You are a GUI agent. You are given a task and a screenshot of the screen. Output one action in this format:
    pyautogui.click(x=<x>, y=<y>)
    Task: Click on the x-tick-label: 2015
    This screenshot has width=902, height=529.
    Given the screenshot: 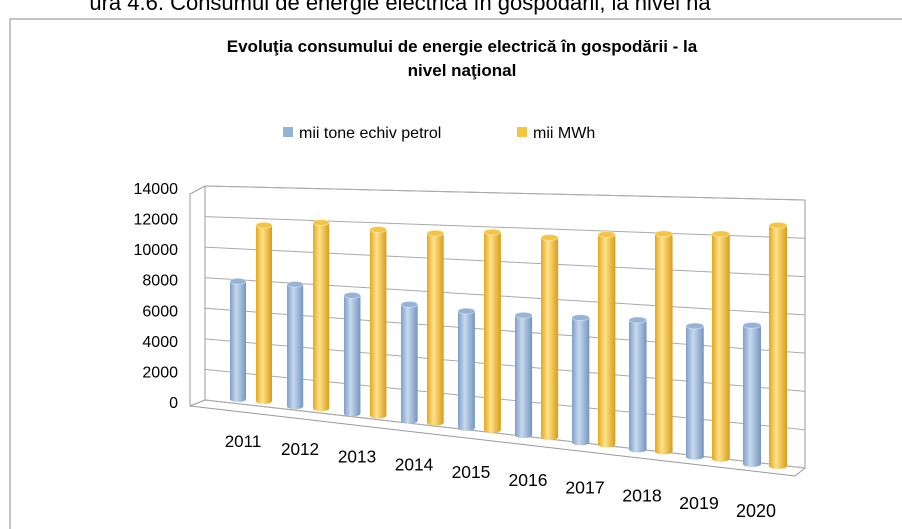 What is the action you would take?
    pyautogui.click(x=471, y=472)
    